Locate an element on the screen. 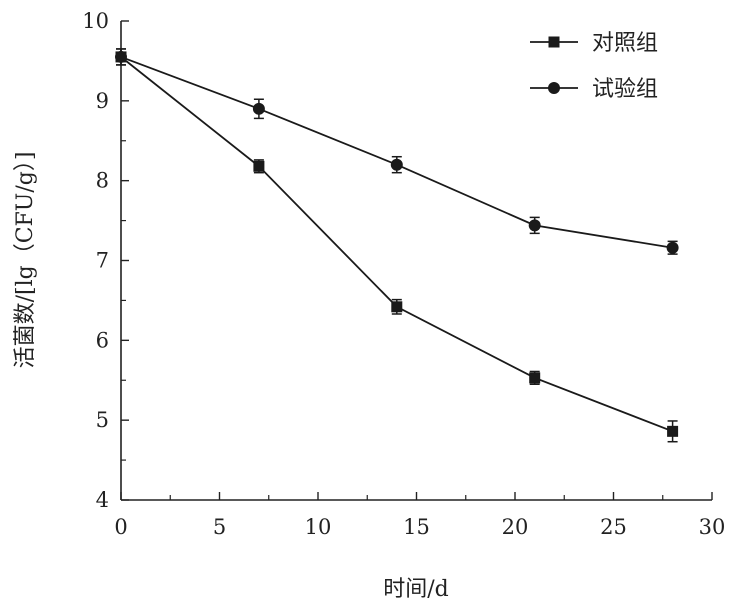 The width and height of the screenshot is (731, 609). y-tick-label: 10 is located at coordinates (95, 21).